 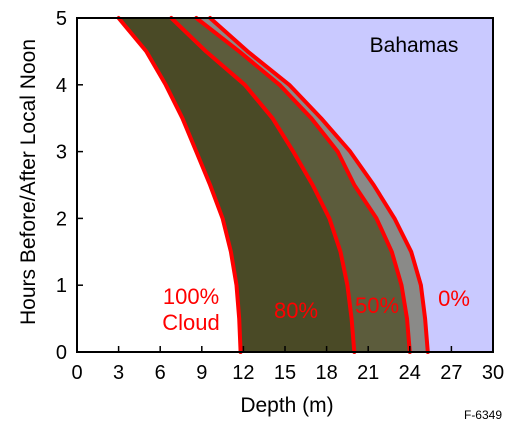 What do you see at coordinates (368, 373) in the screenshot?
I see `x-tick-label: 21` at bounding box center [368, 373].